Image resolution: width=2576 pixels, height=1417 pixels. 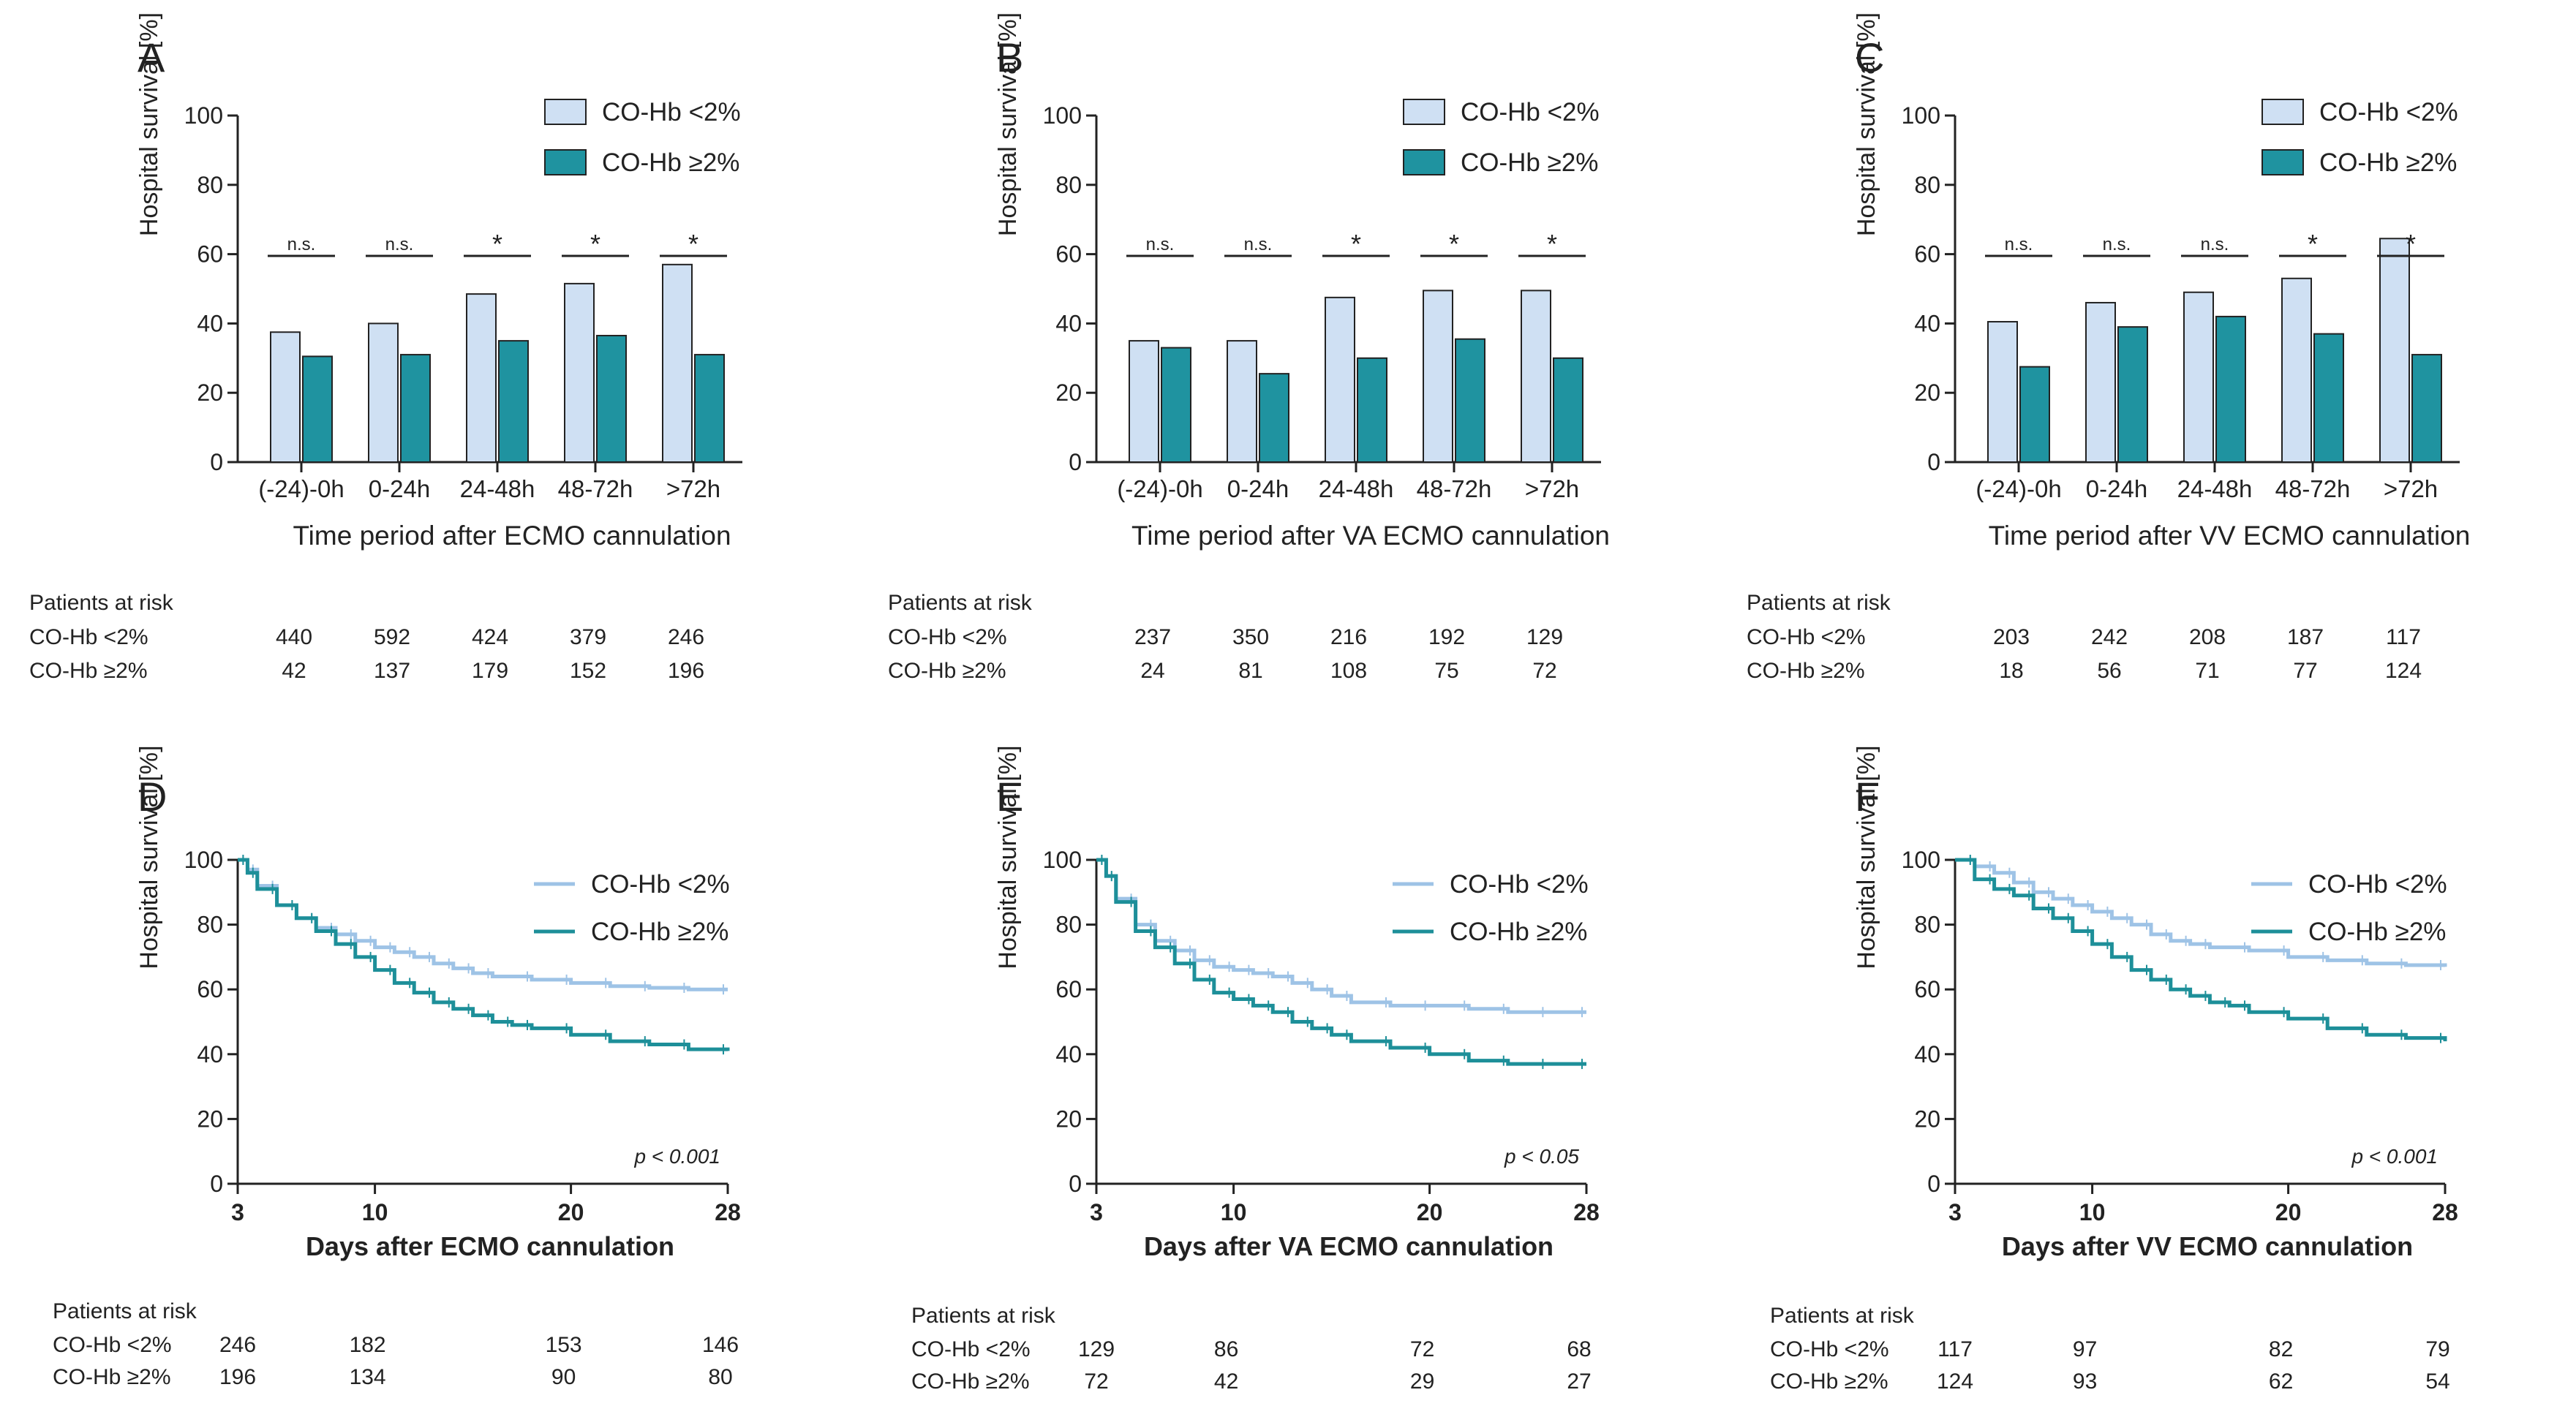 What do you see at coordinates (571, 1212) in the screenshot?
I see `x-tick-label: 20` at bounding box center [571, 1212].